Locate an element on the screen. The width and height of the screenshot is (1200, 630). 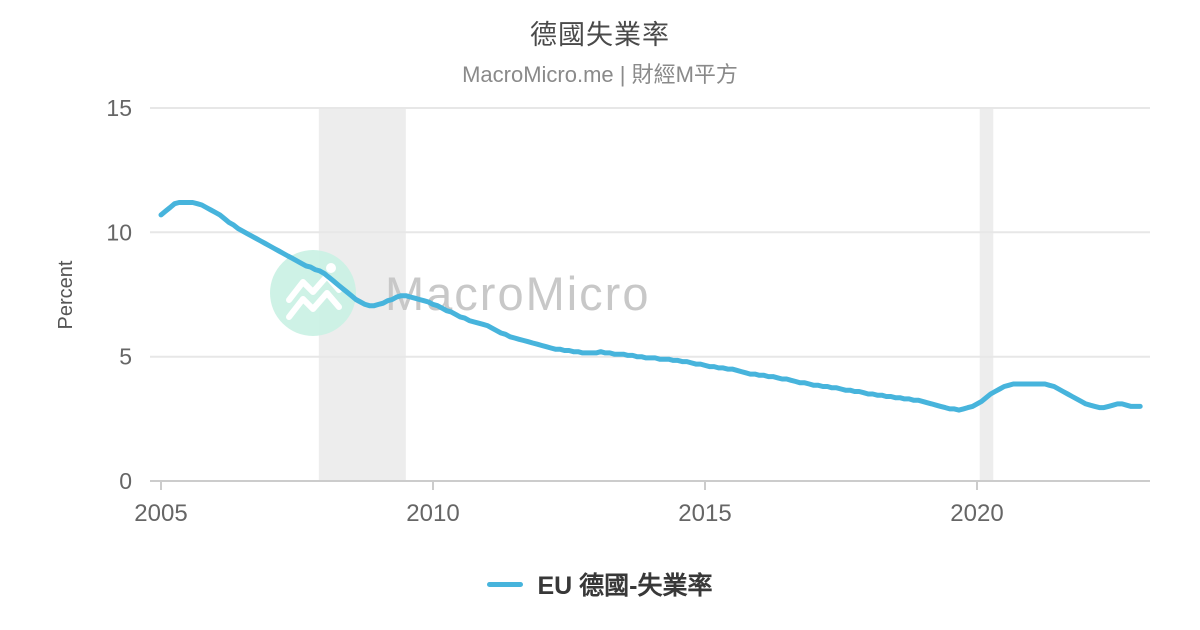
mountain-peaks-icon is located at coordinates (314, 305).